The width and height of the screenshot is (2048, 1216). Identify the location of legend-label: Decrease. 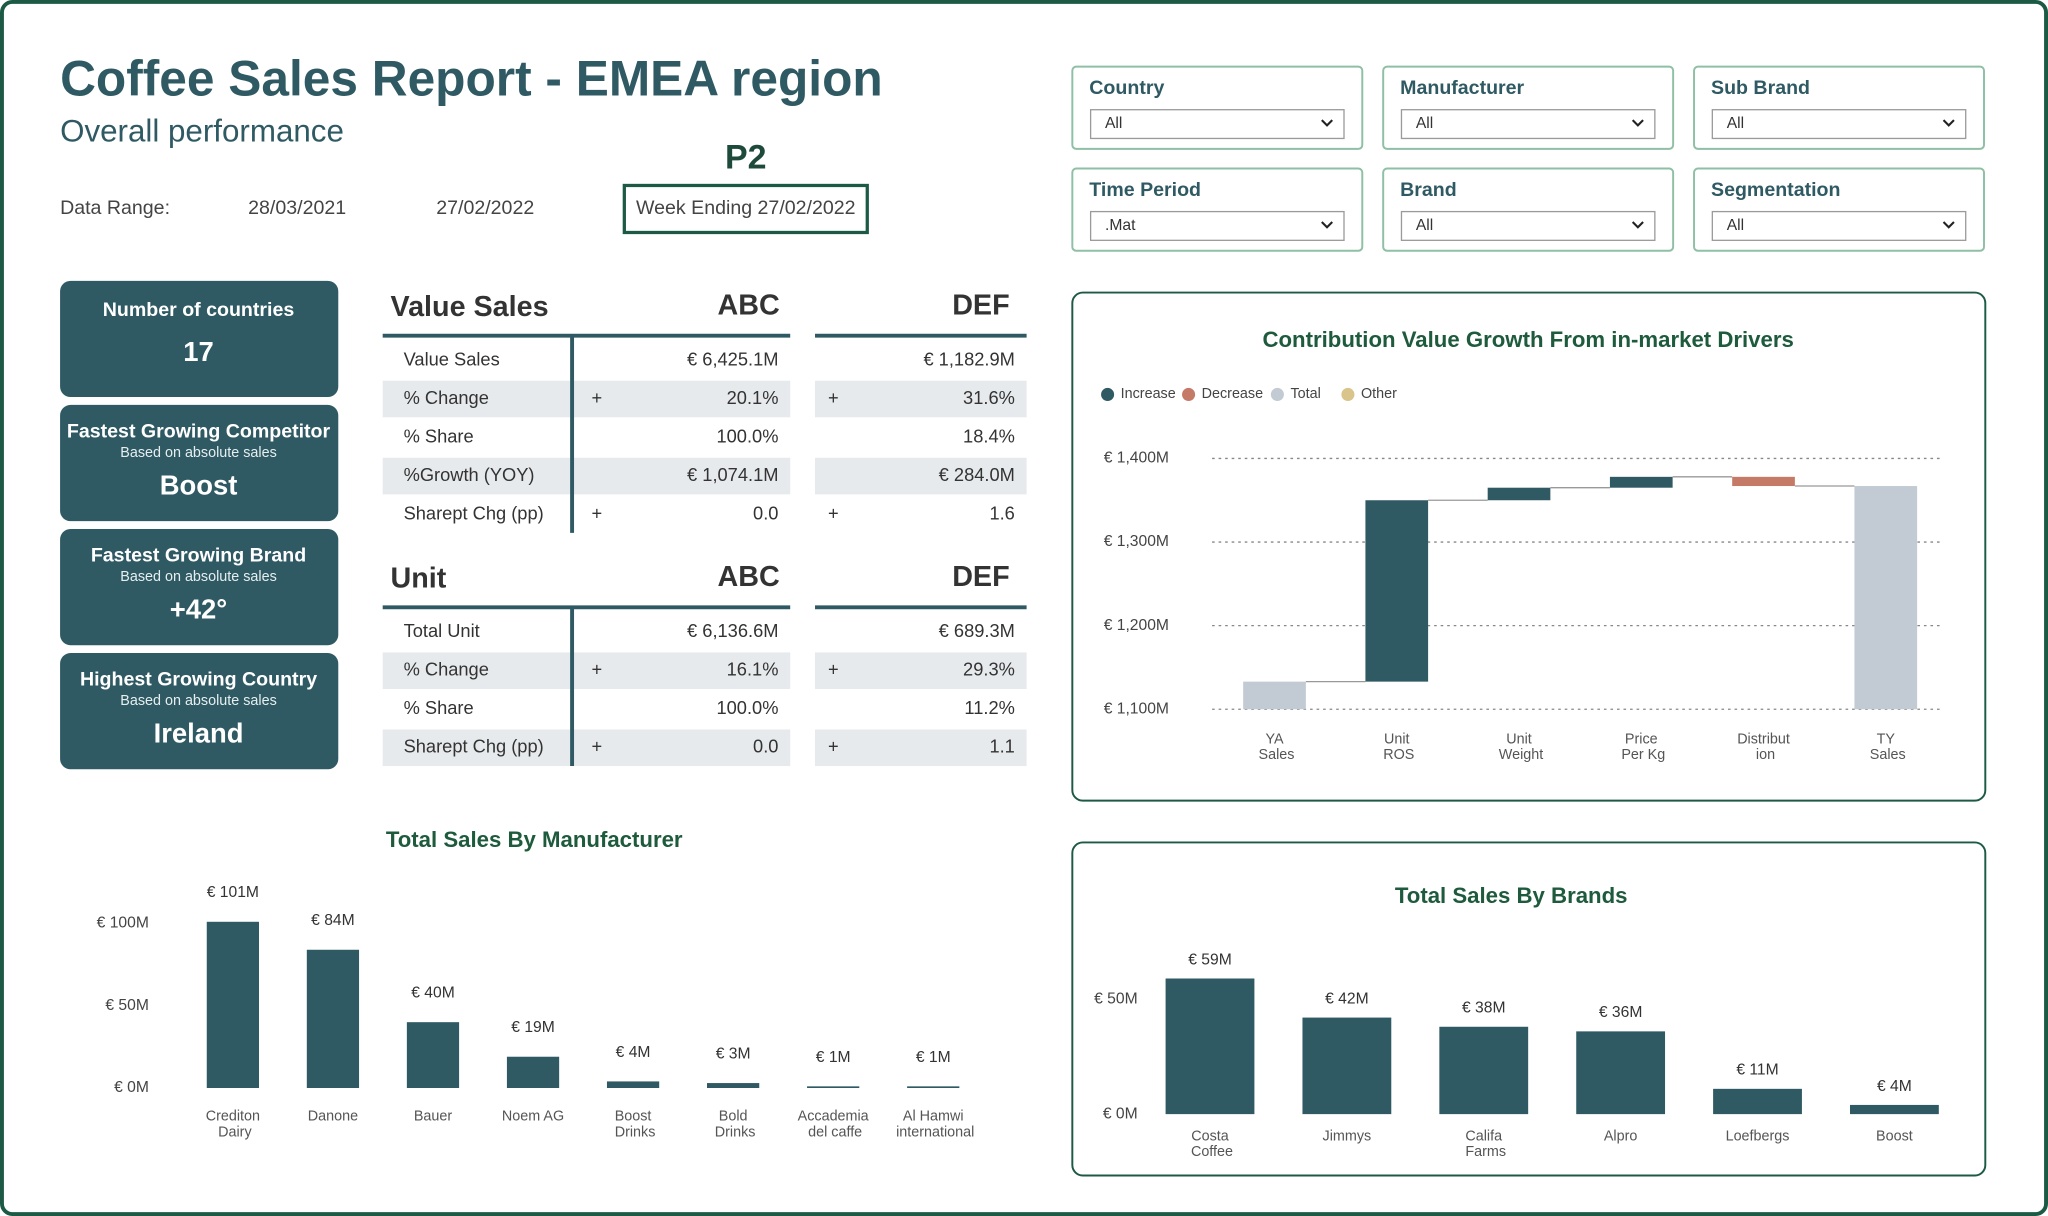
(1232, 394).